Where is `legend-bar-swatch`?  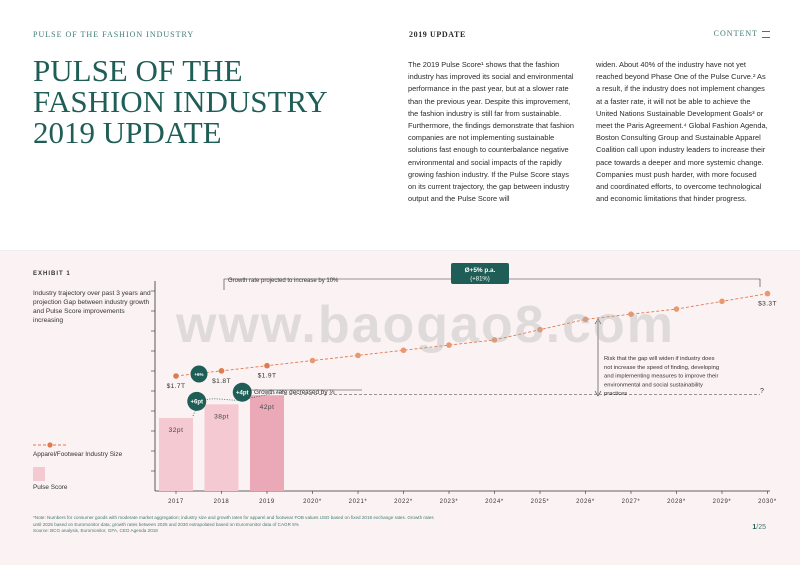 legend-bar-swatch is located at coordinates (39, 474).